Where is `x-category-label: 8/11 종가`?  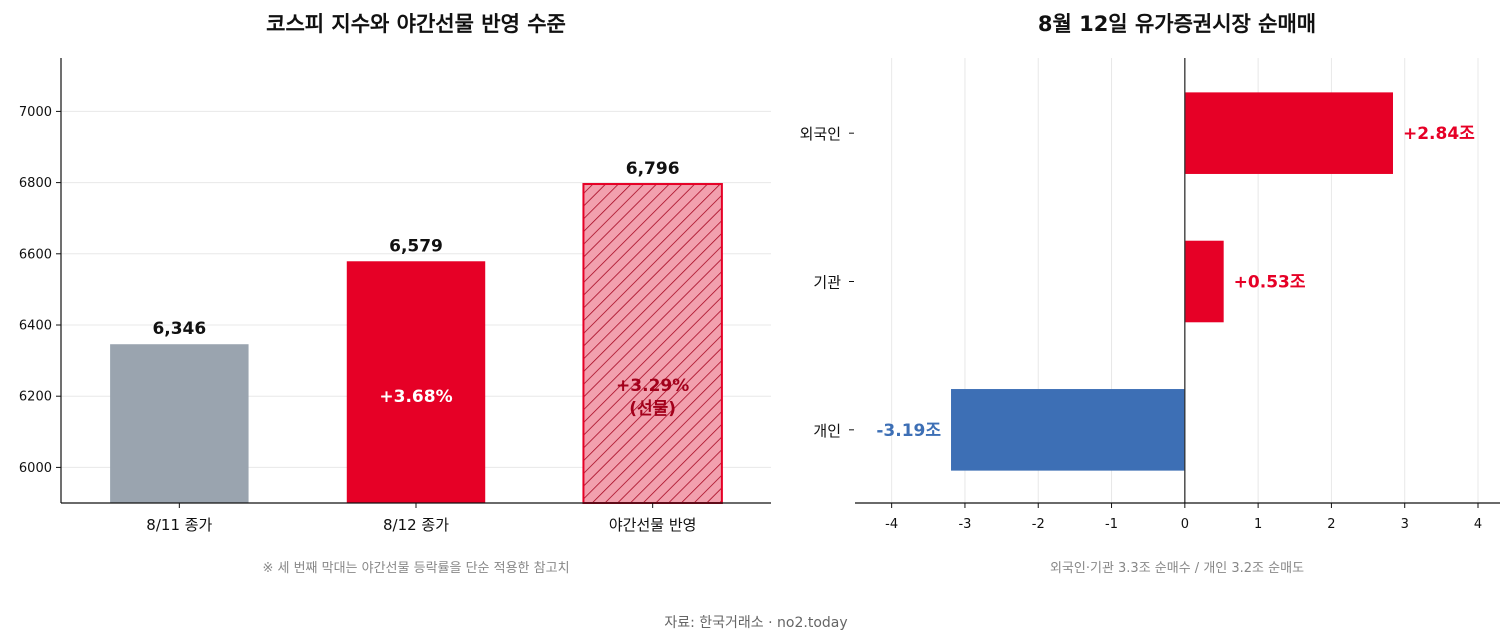 x-category-label: 8/11 종가 is located at coordinates (179, 525).